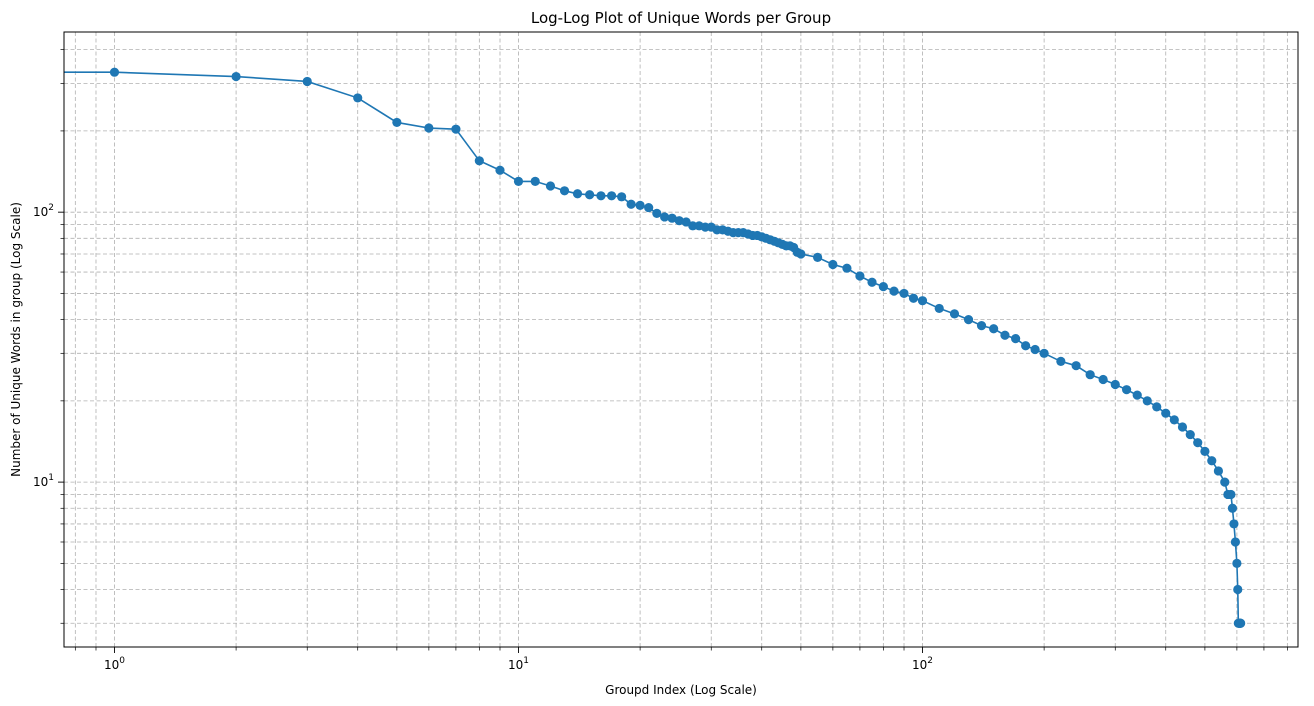 This screenshot has height=706, width=1314. I want to click on x-axis-ticks: 10⁰ 10¹ 10², so click(681, 659).